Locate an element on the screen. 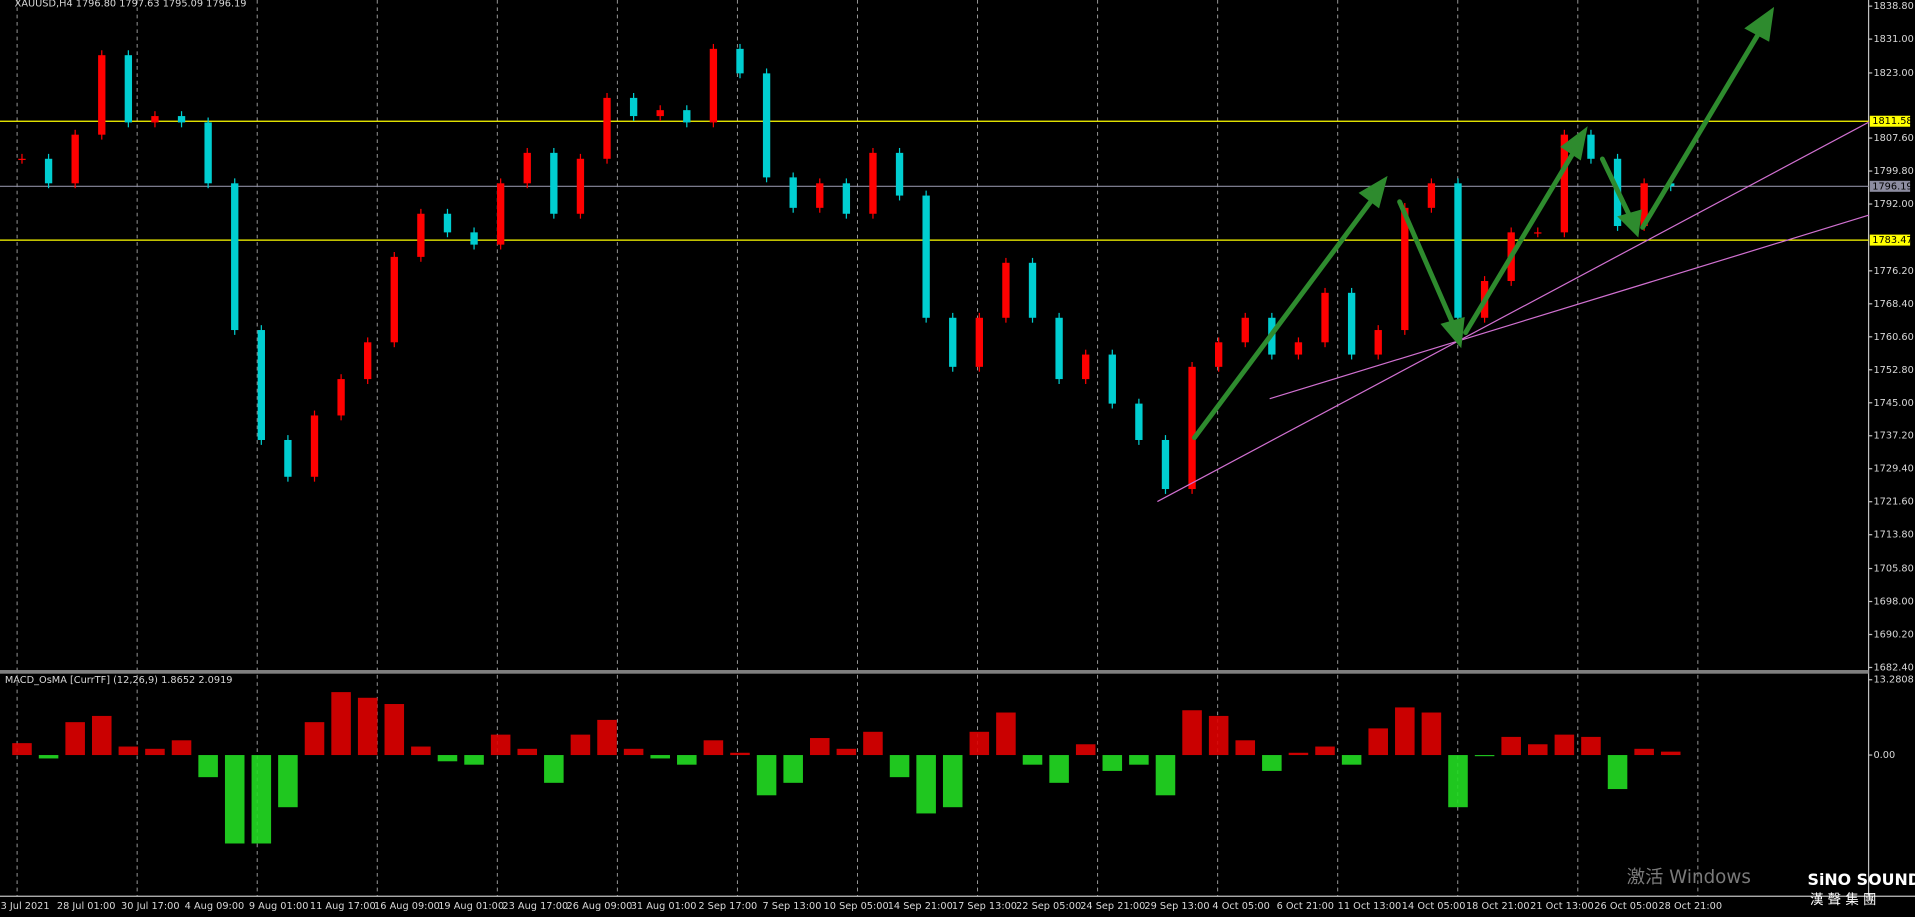 This screenshot has height=917, width=1915. y-tick-label: 1792.00 is located at coordinates (1893, 204).